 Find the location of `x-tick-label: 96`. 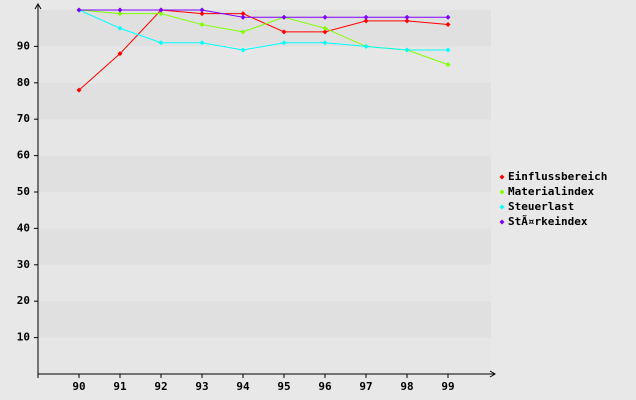

x-tick-label: 96 is located at coordinates (325, 386).